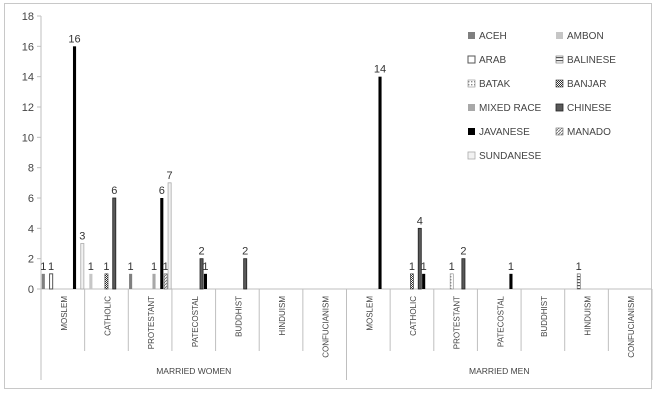 The height and width of the screenshot is (394, 656). Describe the element at coordinates (31, 169) in the screenshot. I see `y-tick-label: 8` at that location.